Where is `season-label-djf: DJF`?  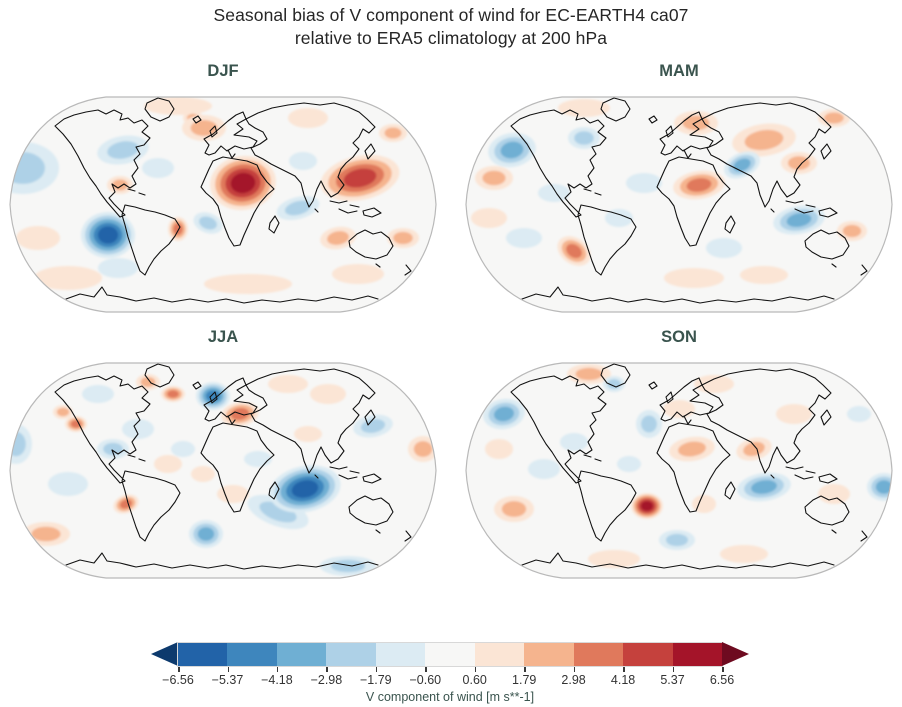
season-label-djf: DJF is located at coordinates (223, 71).